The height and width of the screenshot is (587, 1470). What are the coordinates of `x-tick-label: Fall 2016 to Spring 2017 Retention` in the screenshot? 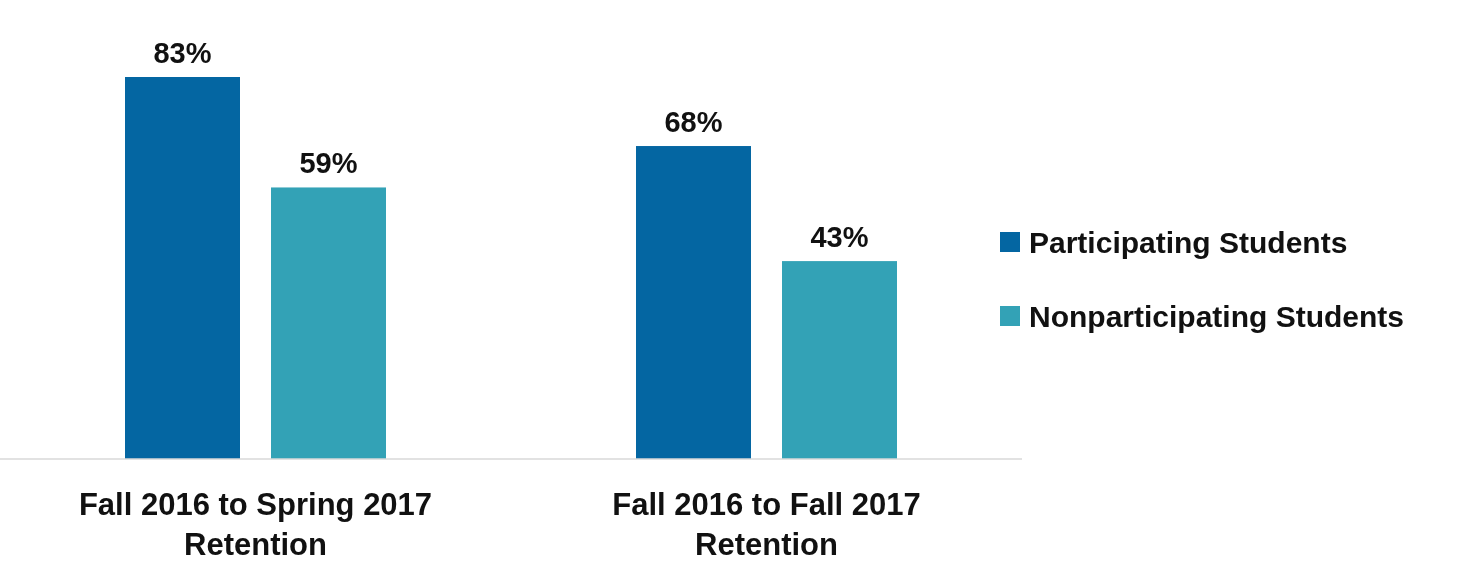 It's located at (255, 524).